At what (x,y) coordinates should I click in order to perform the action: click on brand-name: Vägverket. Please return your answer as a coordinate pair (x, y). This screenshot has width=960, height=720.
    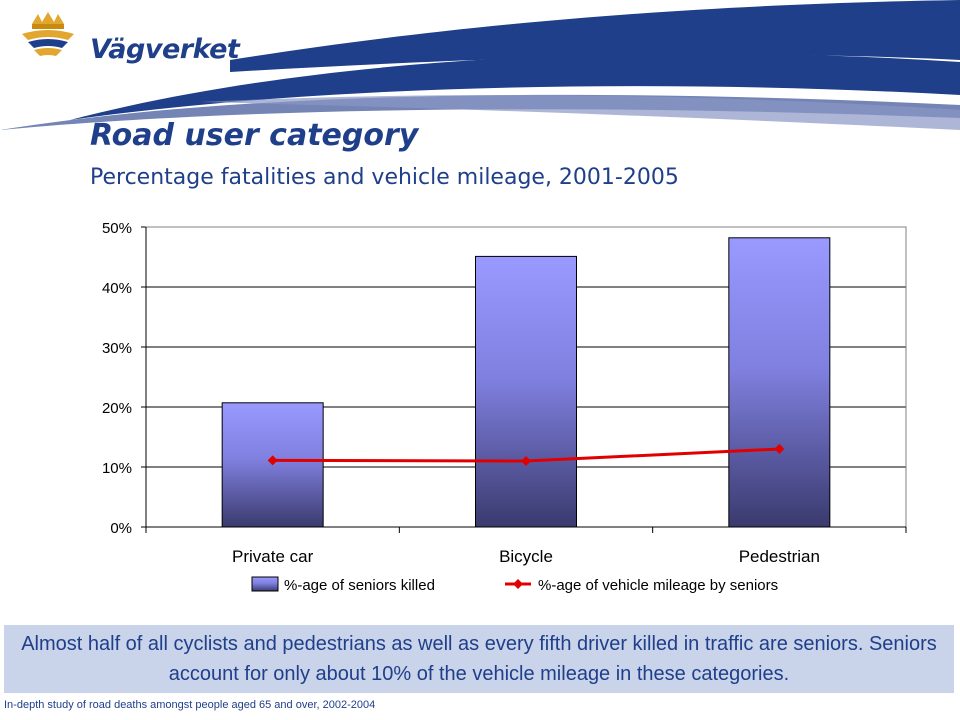
    Looking at the image, I should click on (165, 49).